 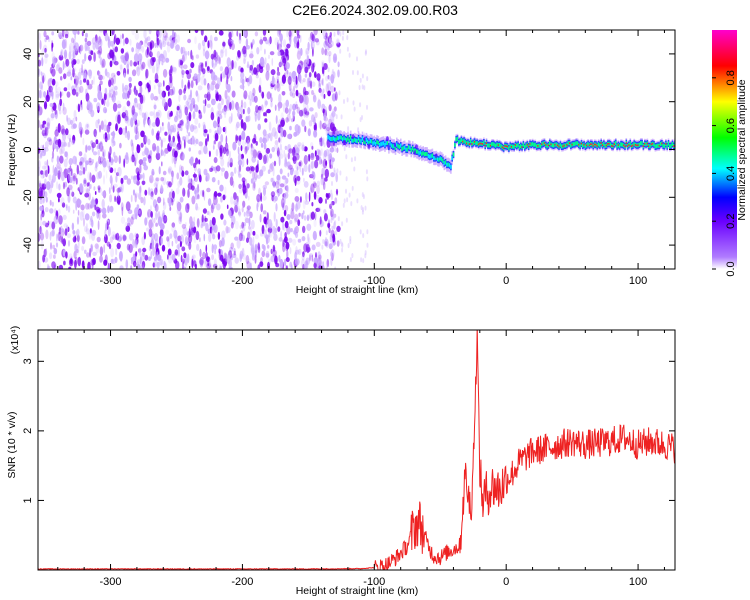 I want to click on colorbar-tick-label: 0.8, so click(x=731, y=77).